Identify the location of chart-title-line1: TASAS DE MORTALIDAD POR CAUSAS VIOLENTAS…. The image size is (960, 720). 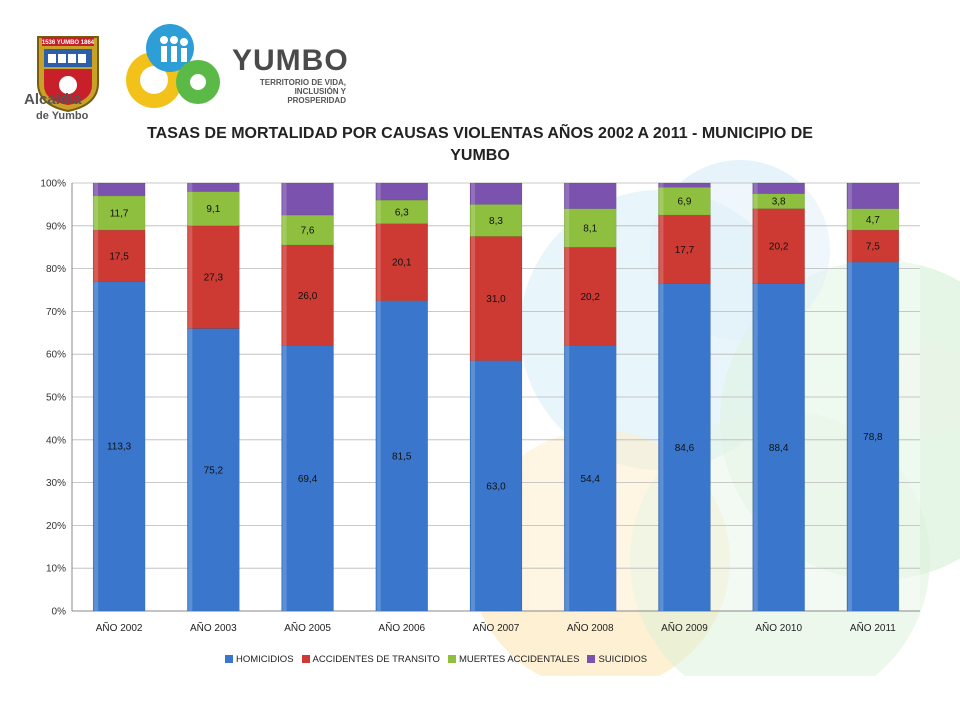
(480, 133).